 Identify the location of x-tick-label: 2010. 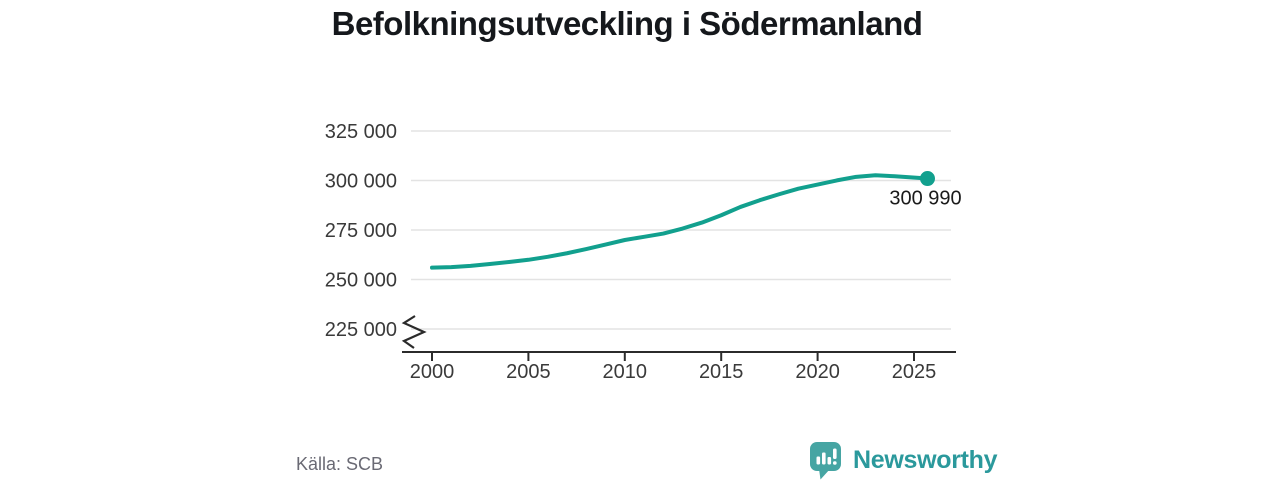
(625, 372).